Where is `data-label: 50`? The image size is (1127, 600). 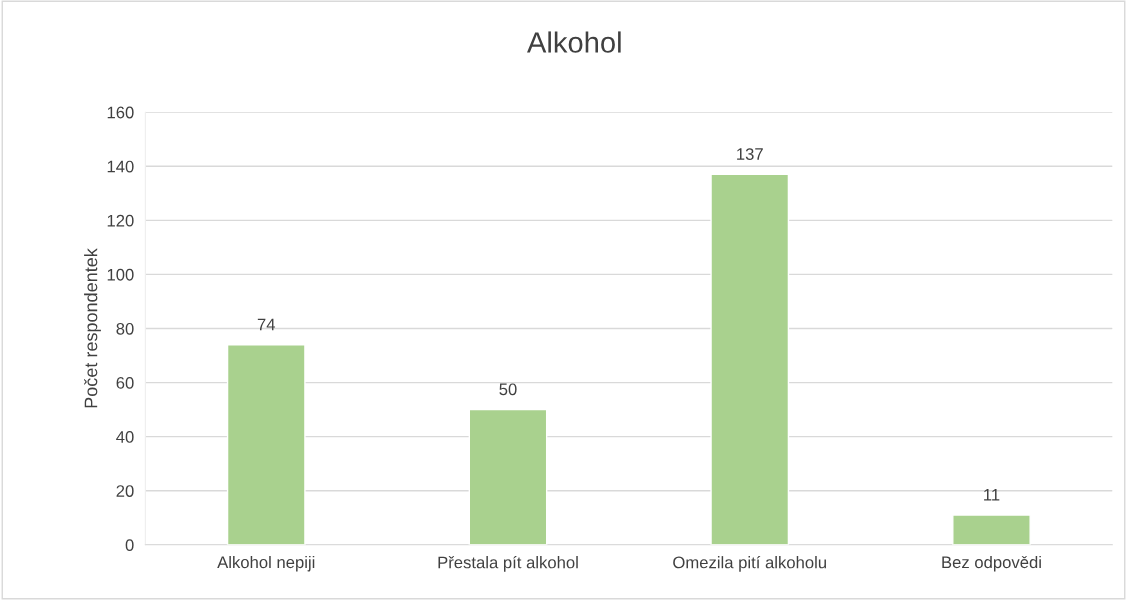 data-label: 50 is located at coordinates (508, 389).